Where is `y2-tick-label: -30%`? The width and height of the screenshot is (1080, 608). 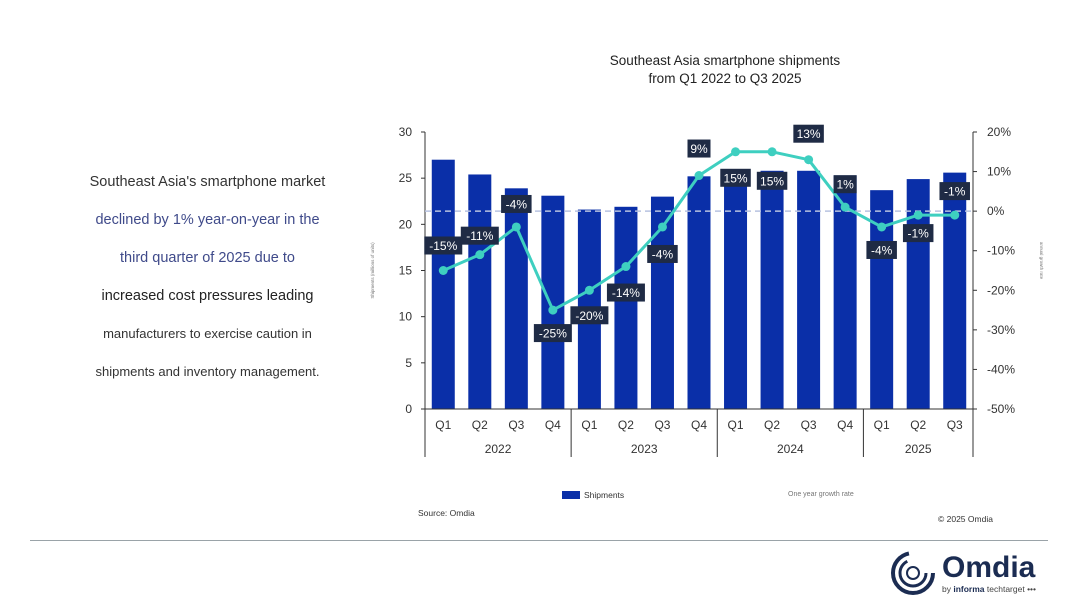 y2-tick-label: -30% is located at coordinates (1001, 330).